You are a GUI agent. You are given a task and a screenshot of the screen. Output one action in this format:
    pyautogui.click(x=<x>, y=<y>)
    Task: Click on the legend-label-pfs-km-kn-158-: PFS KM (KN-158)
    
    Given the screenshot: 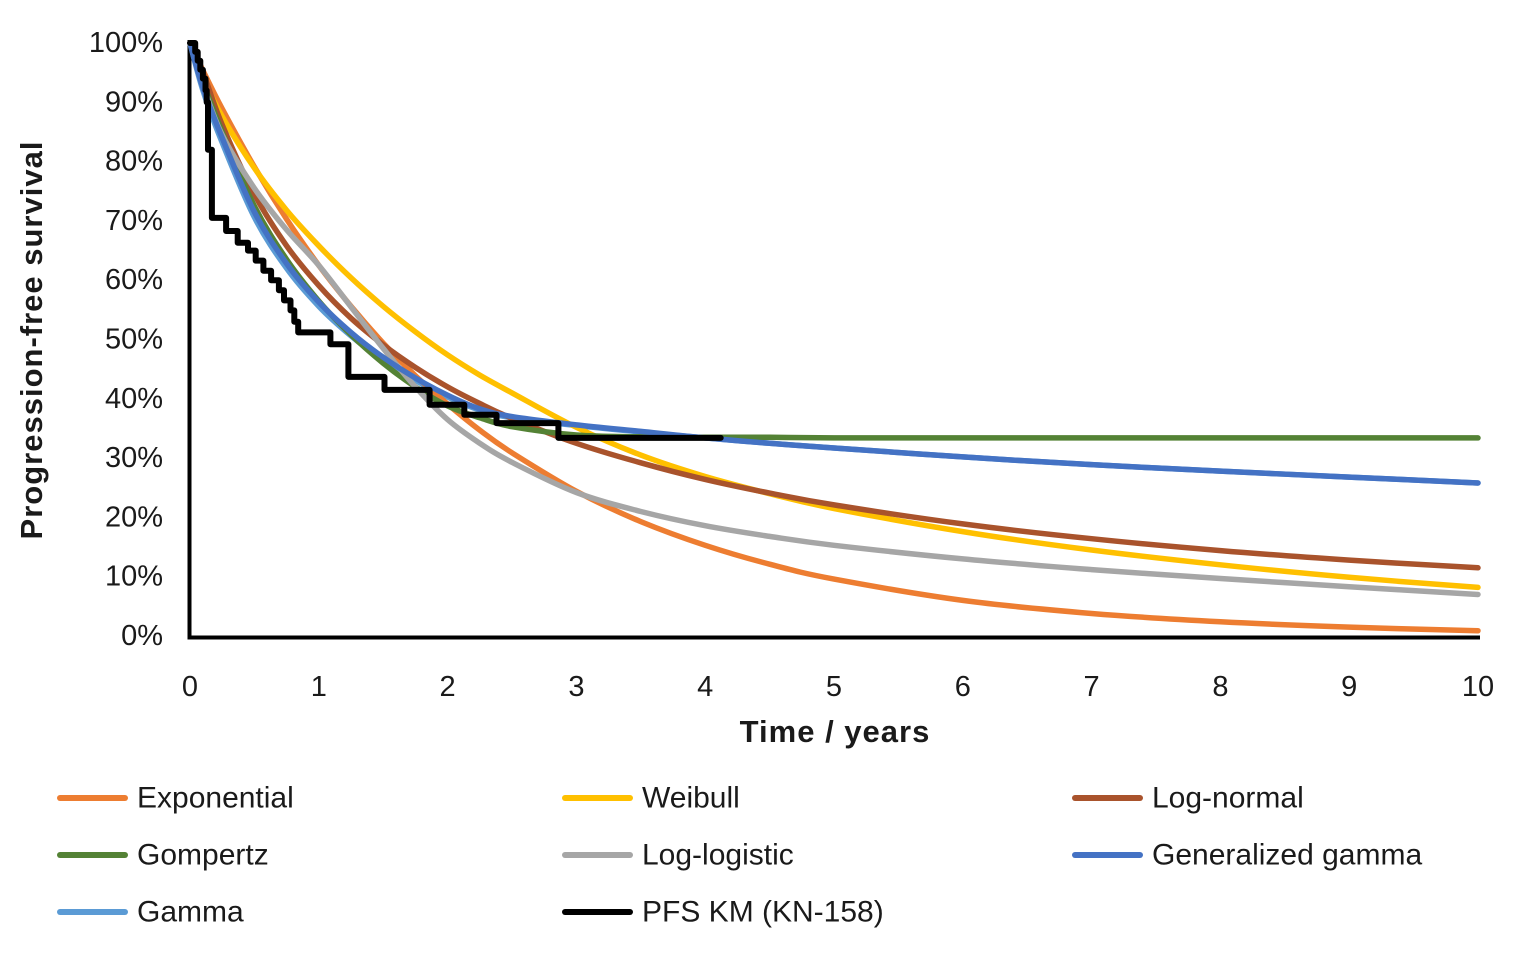 What is the action you would take?
    pyautogui.click(x=763, y=912)
    